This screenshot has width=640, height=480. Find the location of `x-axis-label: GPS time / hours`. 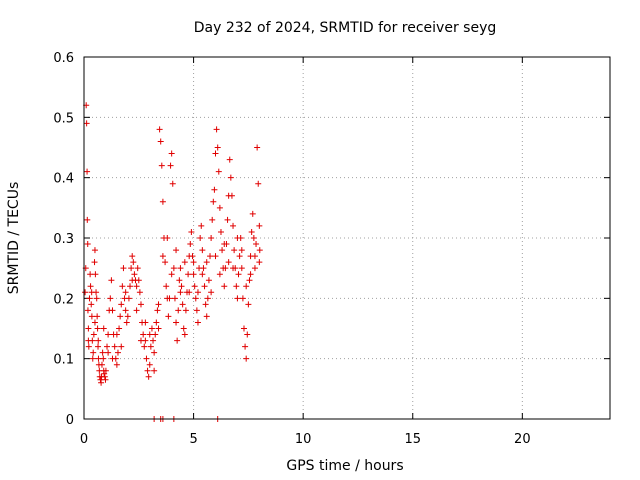

x-axis-label: GPS time / hours is located at coordinates (344, 466).